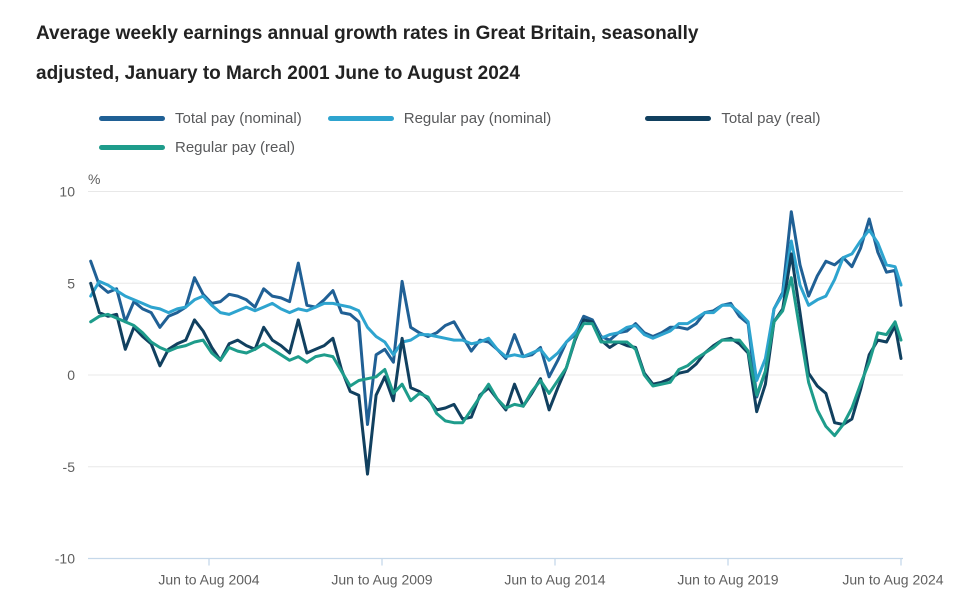 This screenshot has width=960, height=615. Describe the element at coordinates (67, 192) in the screenshot. I see `y-axis-label-10: 10` at that location.